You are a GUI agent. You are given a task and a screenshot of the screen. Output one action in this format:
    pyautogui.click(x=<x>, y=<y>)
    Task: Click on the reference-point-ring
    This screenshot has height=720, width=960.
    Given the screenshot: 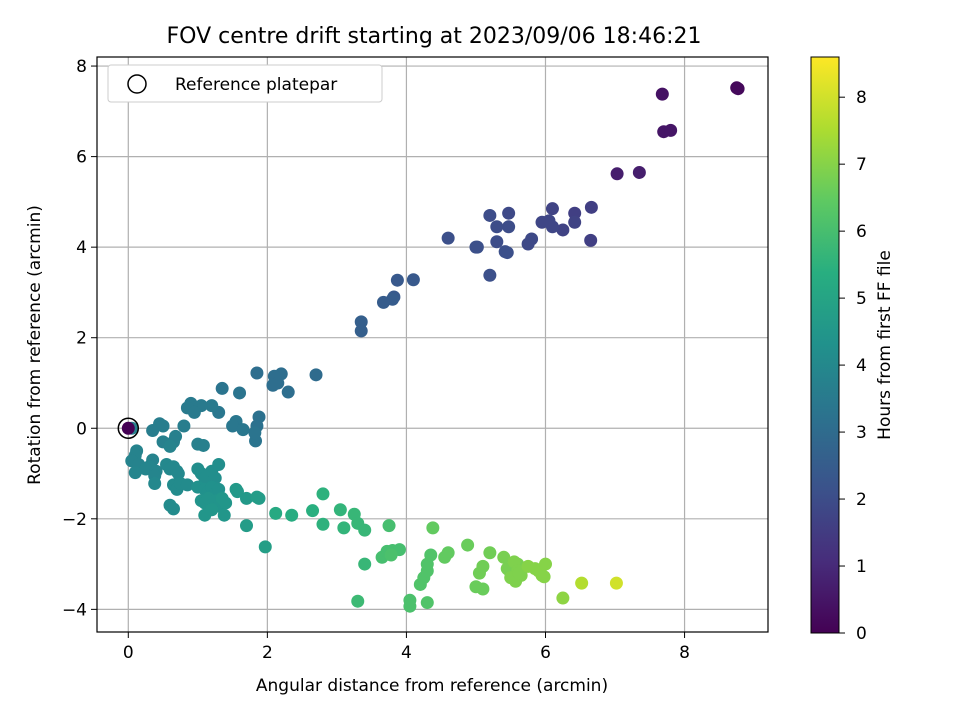 What is the action you would take?
    pyautogui.click(x=128, y=428)
    